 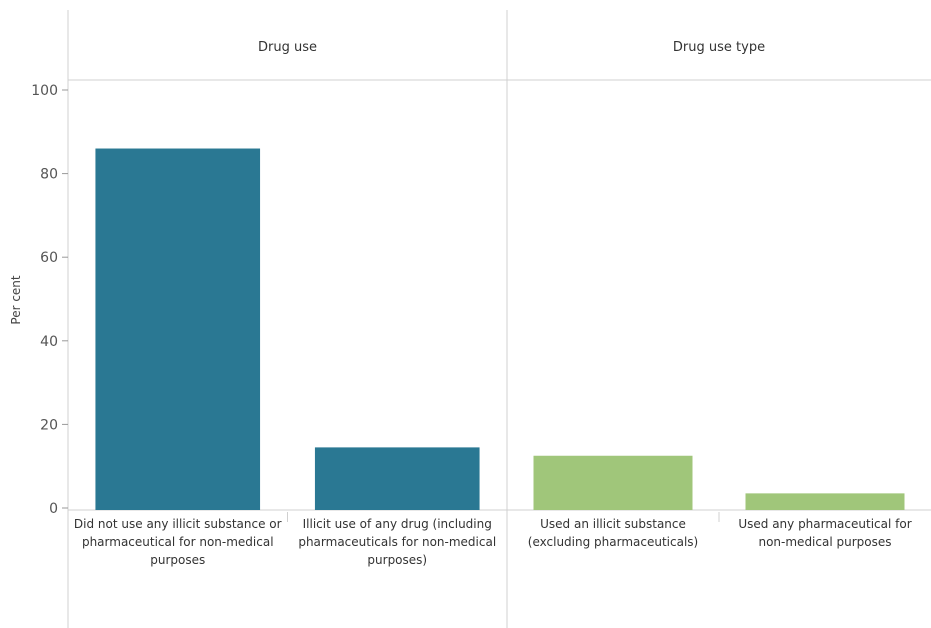 I want to click on y-tick-label: 0, so click(x=53, y=509).